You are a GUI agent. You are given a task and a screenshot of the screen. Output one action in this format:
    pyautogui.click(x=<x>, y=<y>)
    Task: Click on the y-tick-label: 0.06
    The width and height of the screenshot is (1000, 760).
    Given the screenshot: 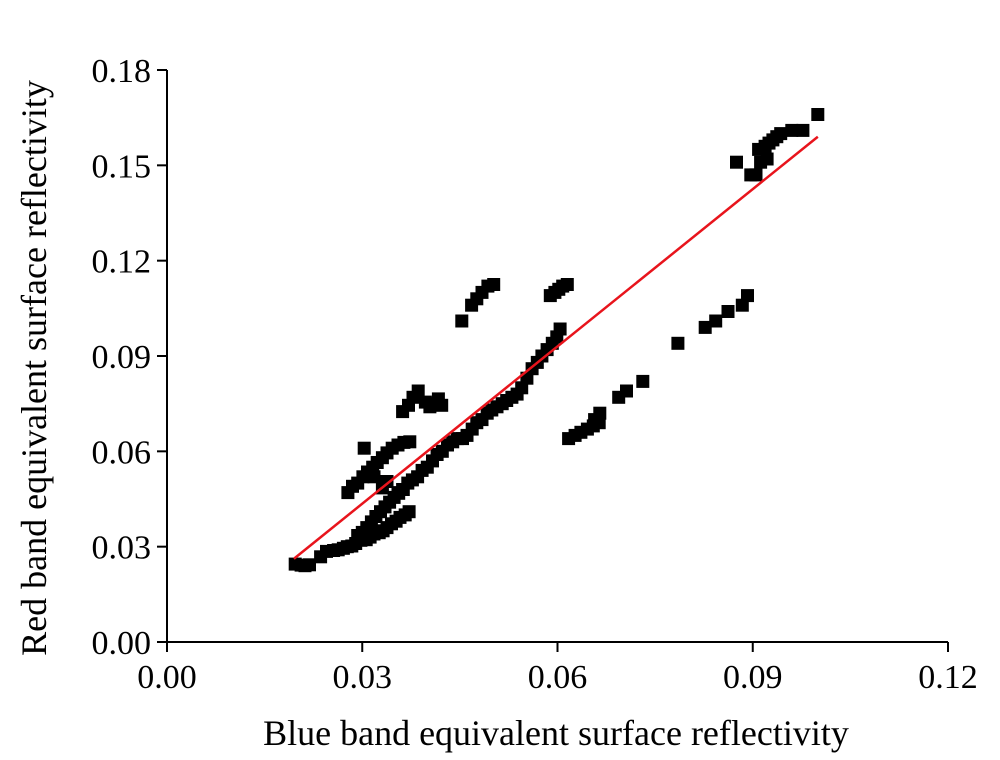 What is the action you would take?
    pyautogui.click(x=122, y=452)
    